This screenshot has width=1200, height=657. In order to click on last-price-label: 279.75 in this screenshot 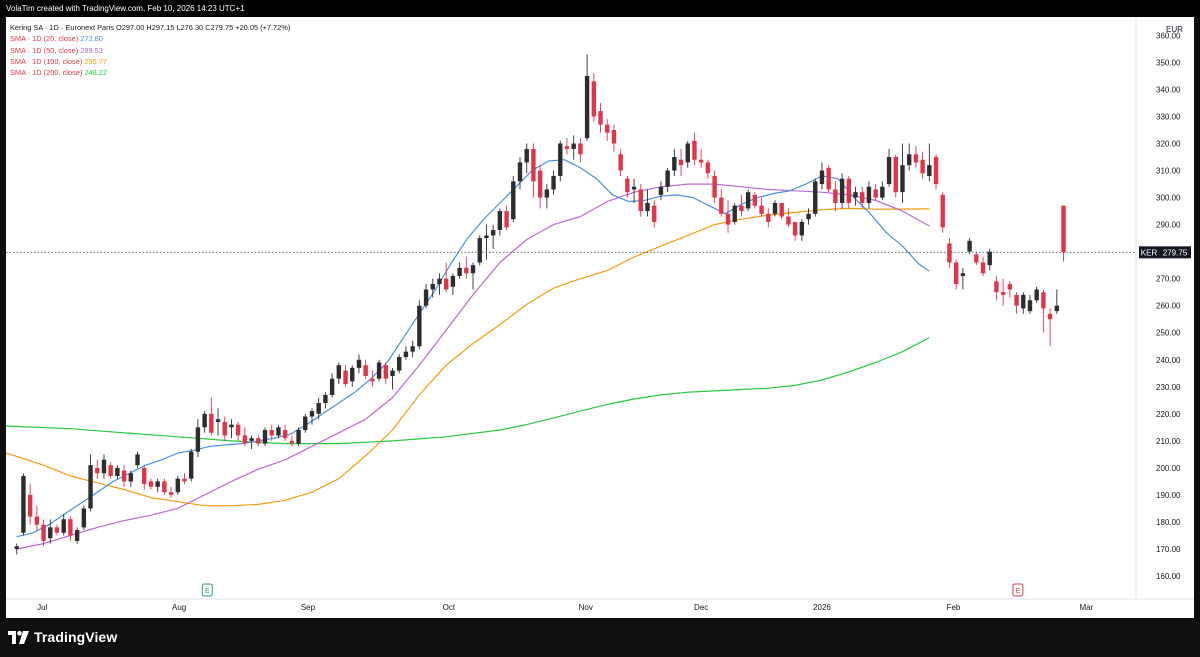, I will do `click(1175, 252)`.